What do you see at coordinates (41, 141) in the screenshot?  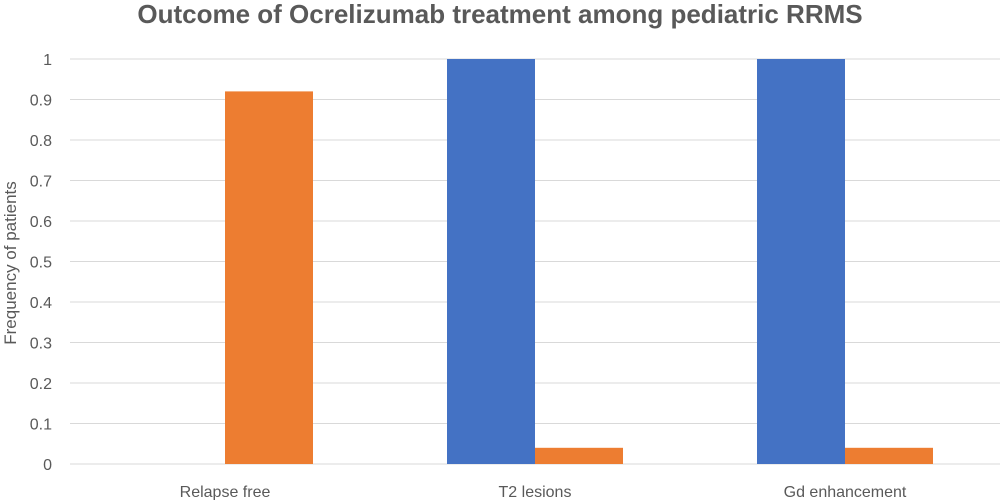 I see `y-tick-label: 0.8` at bounding box center [41, 141].